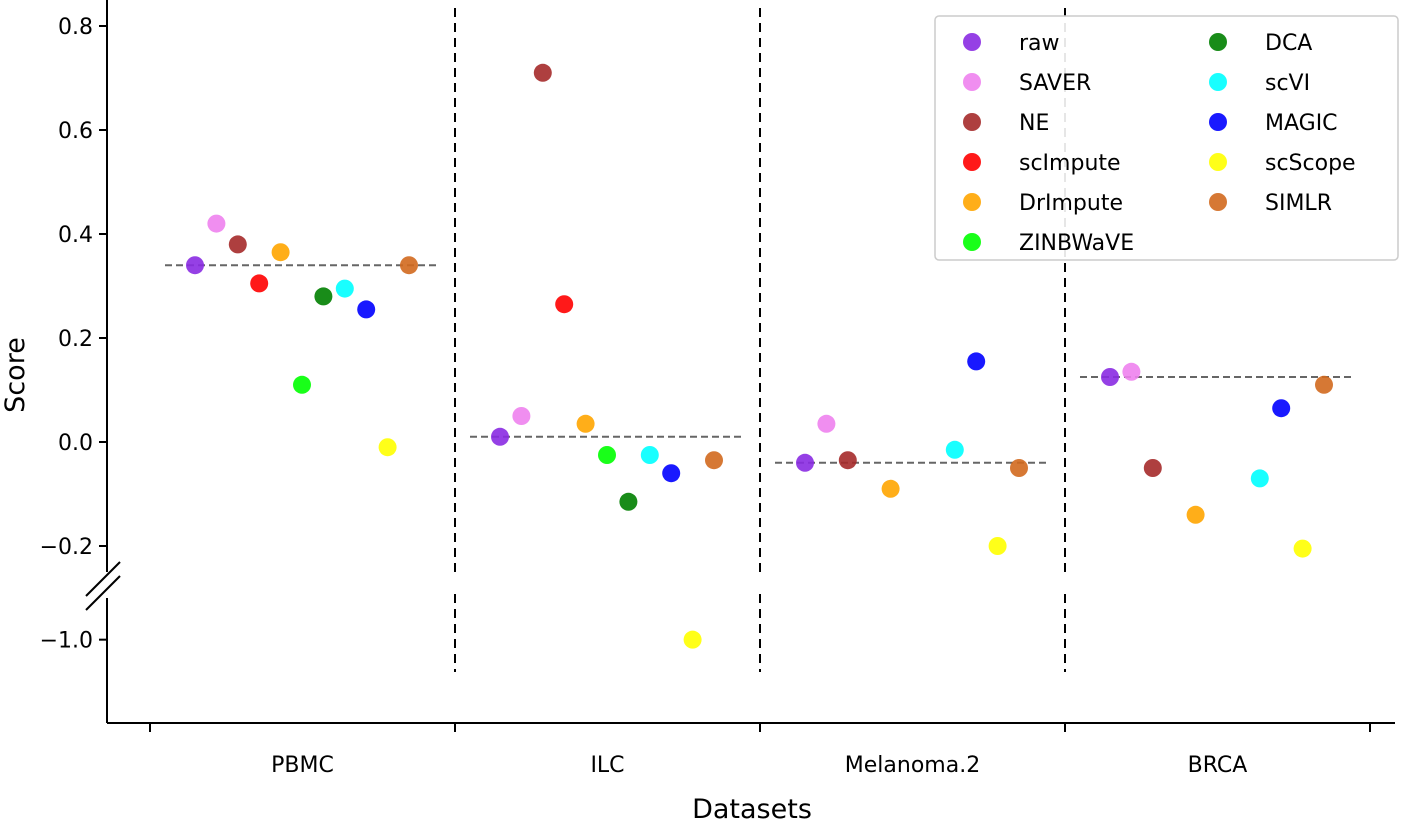 Image resolution: width=1416 pixels, height=828 pixels. I want to click on legend-marker-scimpute, so click(972, 162).